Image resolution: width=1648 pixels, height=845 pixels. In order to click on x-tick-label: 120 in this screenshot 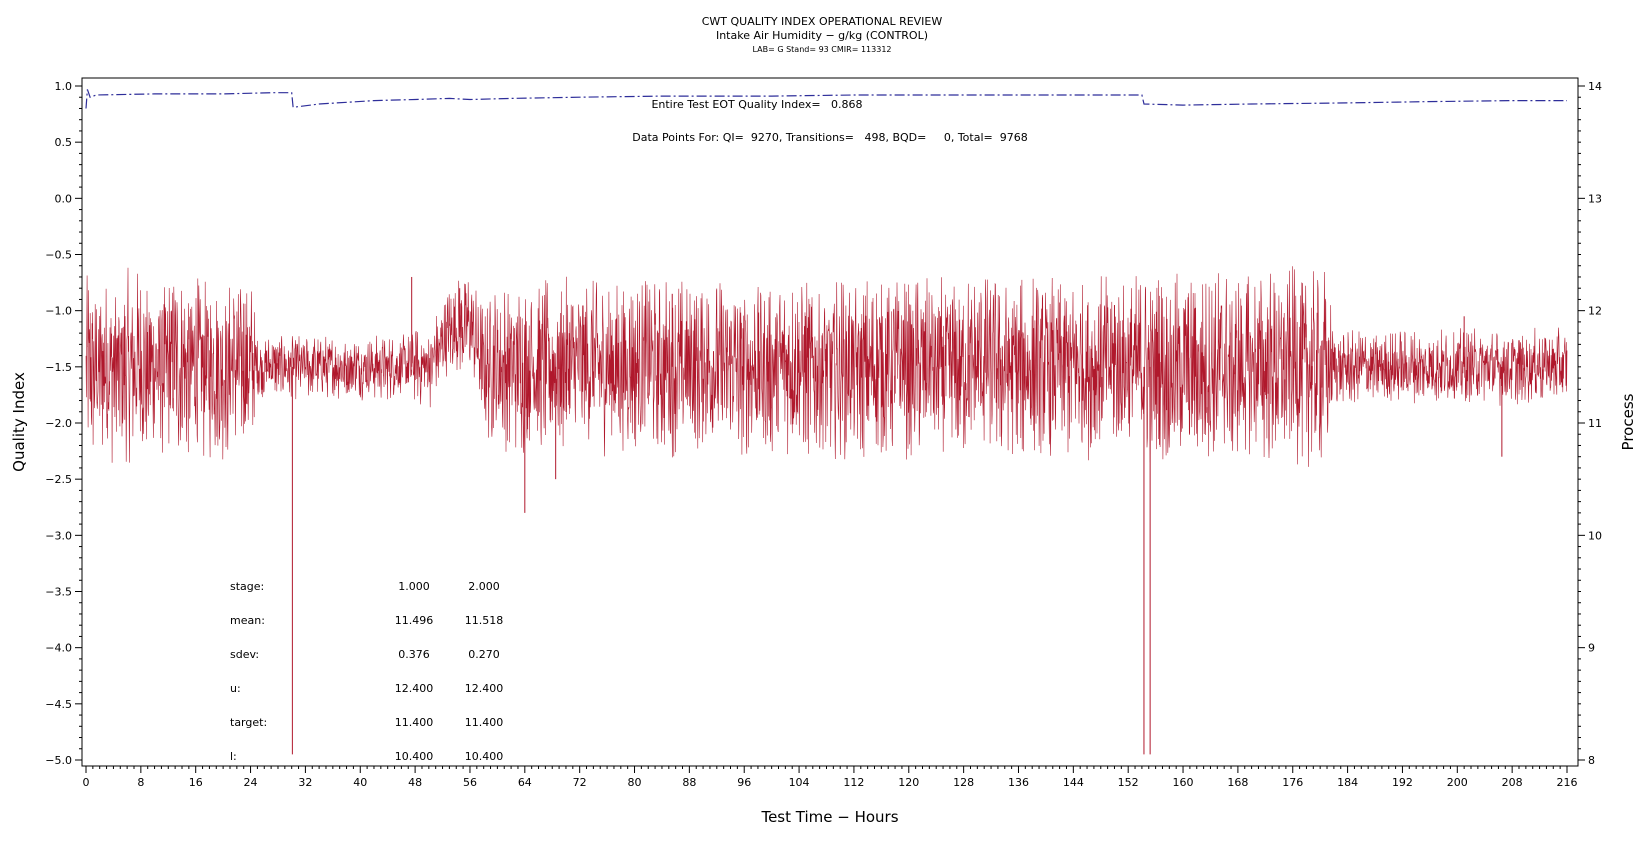, I will do `click(908, 782)`.